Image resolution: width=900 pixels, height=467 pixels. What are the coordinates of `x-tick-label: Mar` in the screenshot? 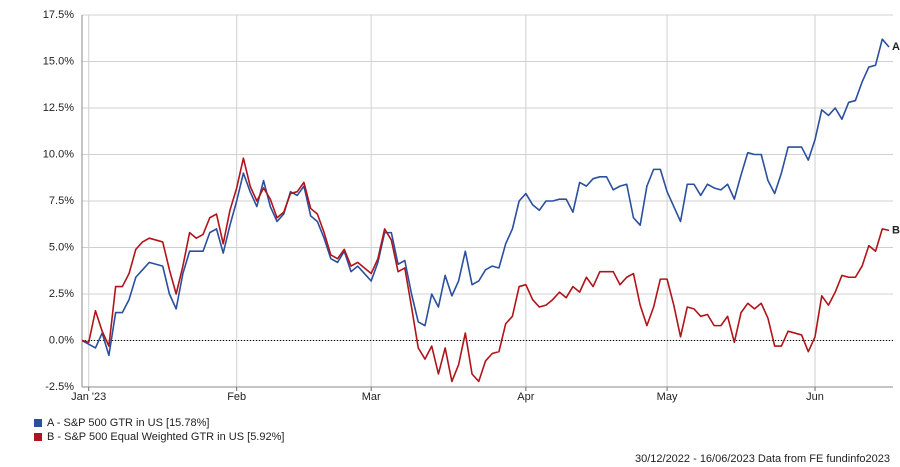 It's located at (371, 397).